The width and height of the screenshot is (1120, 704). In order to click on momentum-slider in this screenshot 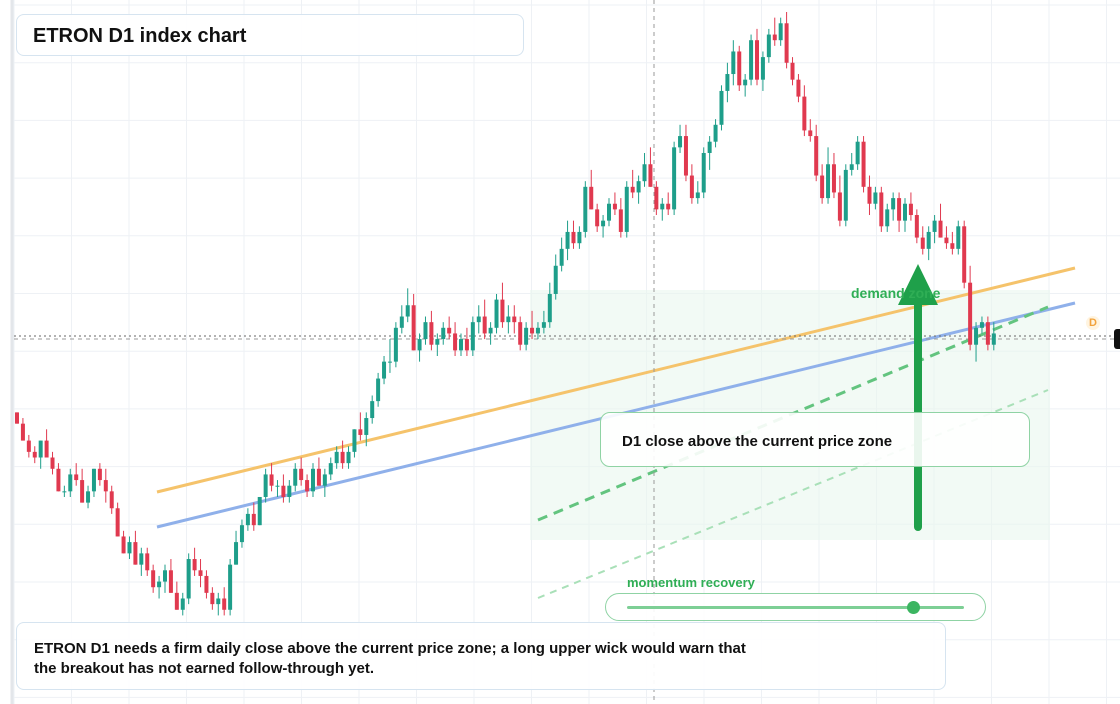, I will do `click(795, 607)`.